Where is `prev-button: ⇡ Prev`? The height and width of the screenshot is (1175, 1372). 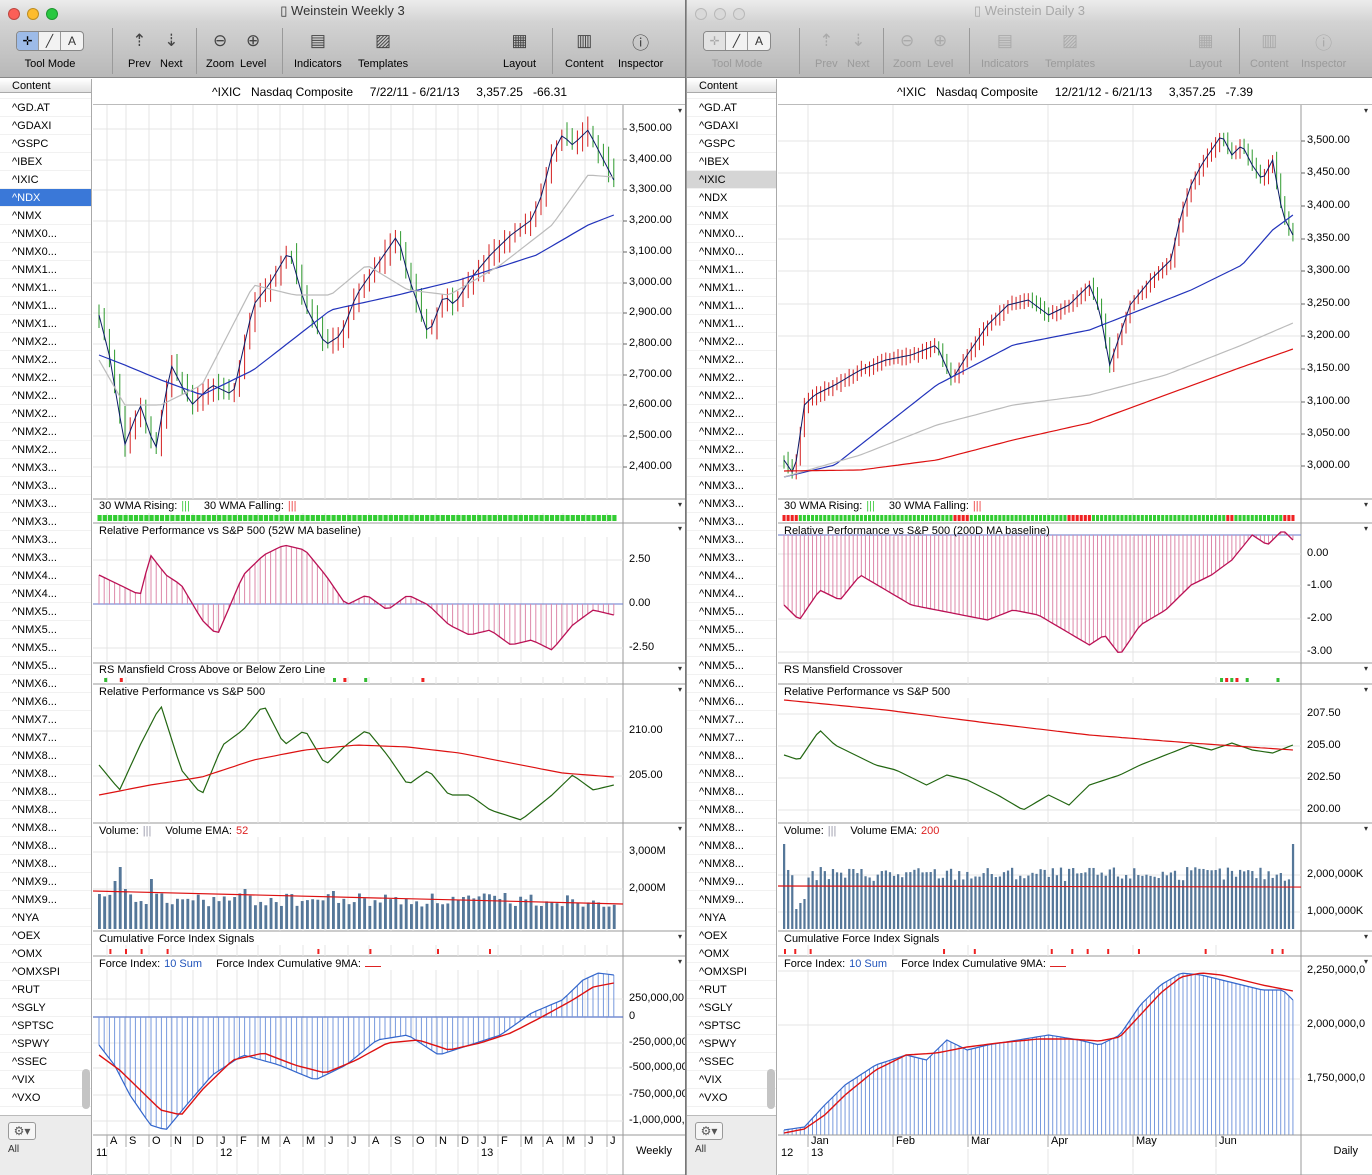
prev-button: ⇡ Prev is located at coordinates (826, 48).